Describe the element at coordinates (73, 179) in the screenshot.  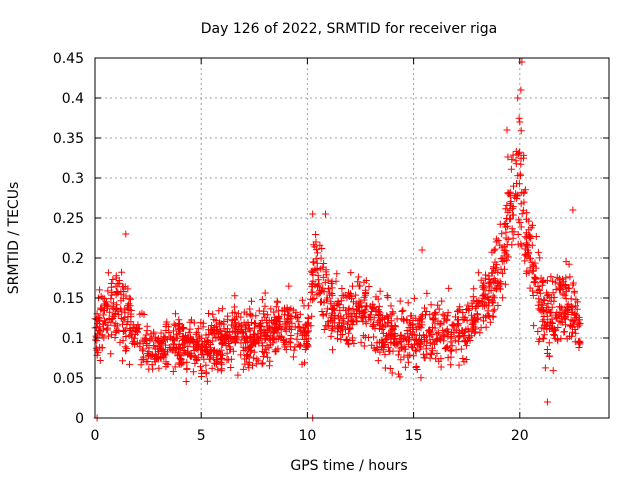
I see `y-tick-label: 0.3` at that location.